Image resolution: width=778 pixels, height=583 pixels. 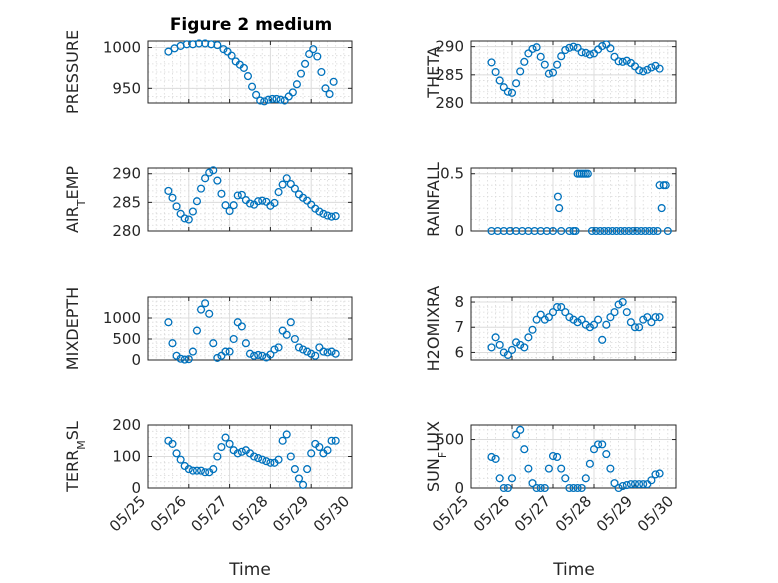 What do you see at coordinates (75, 199) in the screenshot?
I see `y-axis-label-air-temp: AIRTEMP` at bounding box center [75, 199].